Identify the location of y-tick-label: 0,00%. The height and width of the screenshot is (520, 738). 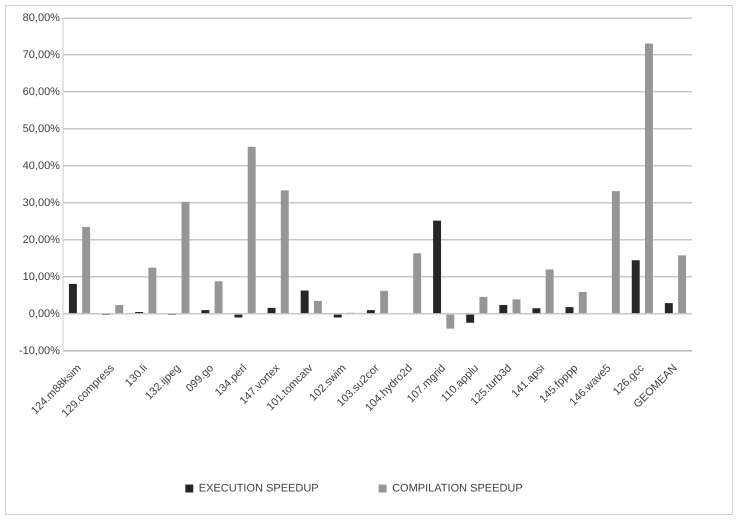
(44, 314).